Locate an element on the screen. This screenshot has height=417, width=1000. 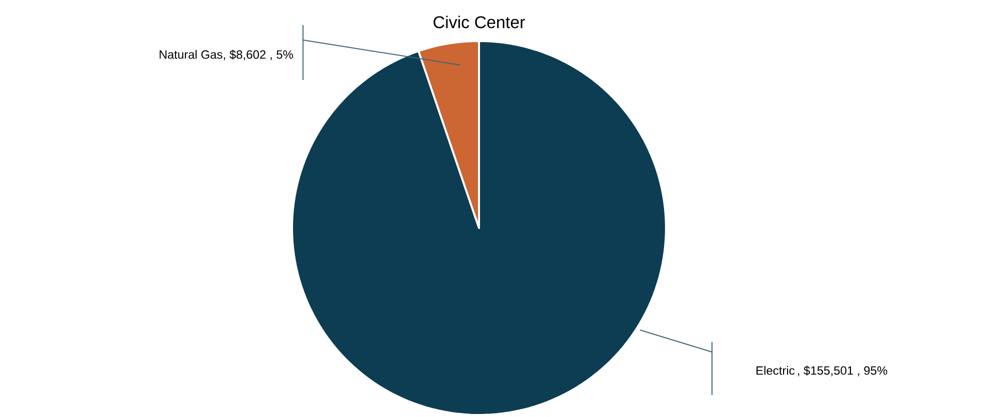
data-label: , $155,501 , 95% is located at coordinates (843, 371).